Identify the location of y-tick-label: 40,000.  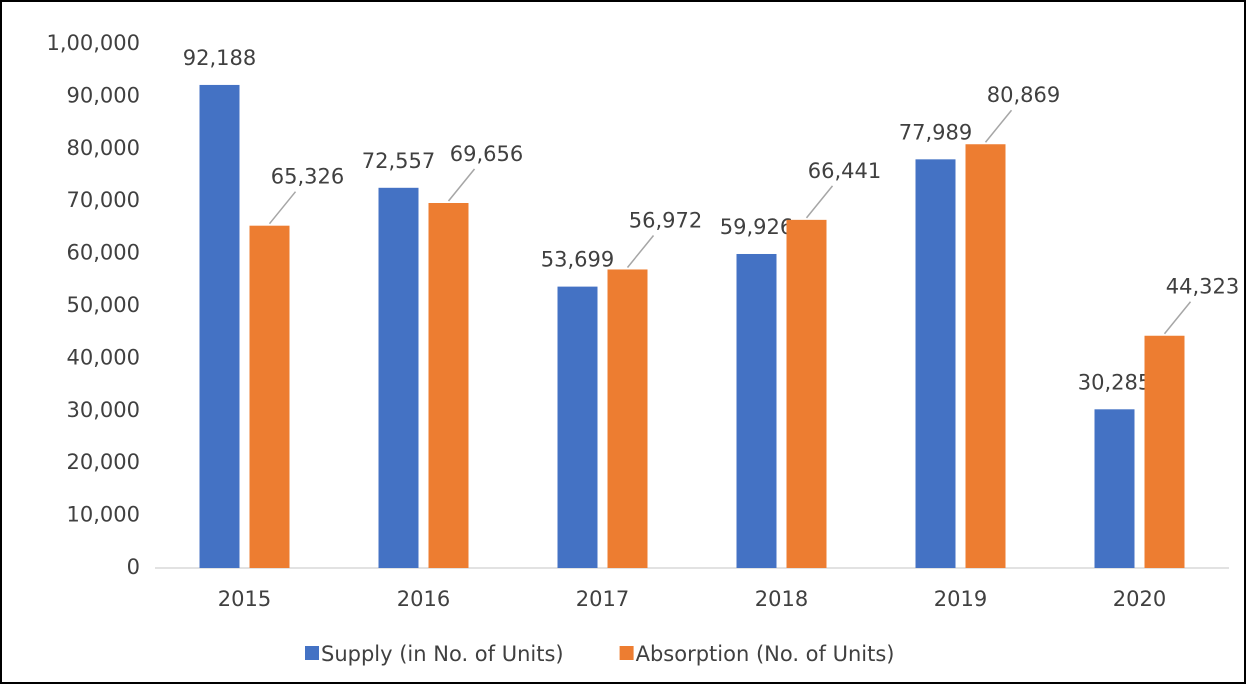
(103, 357).